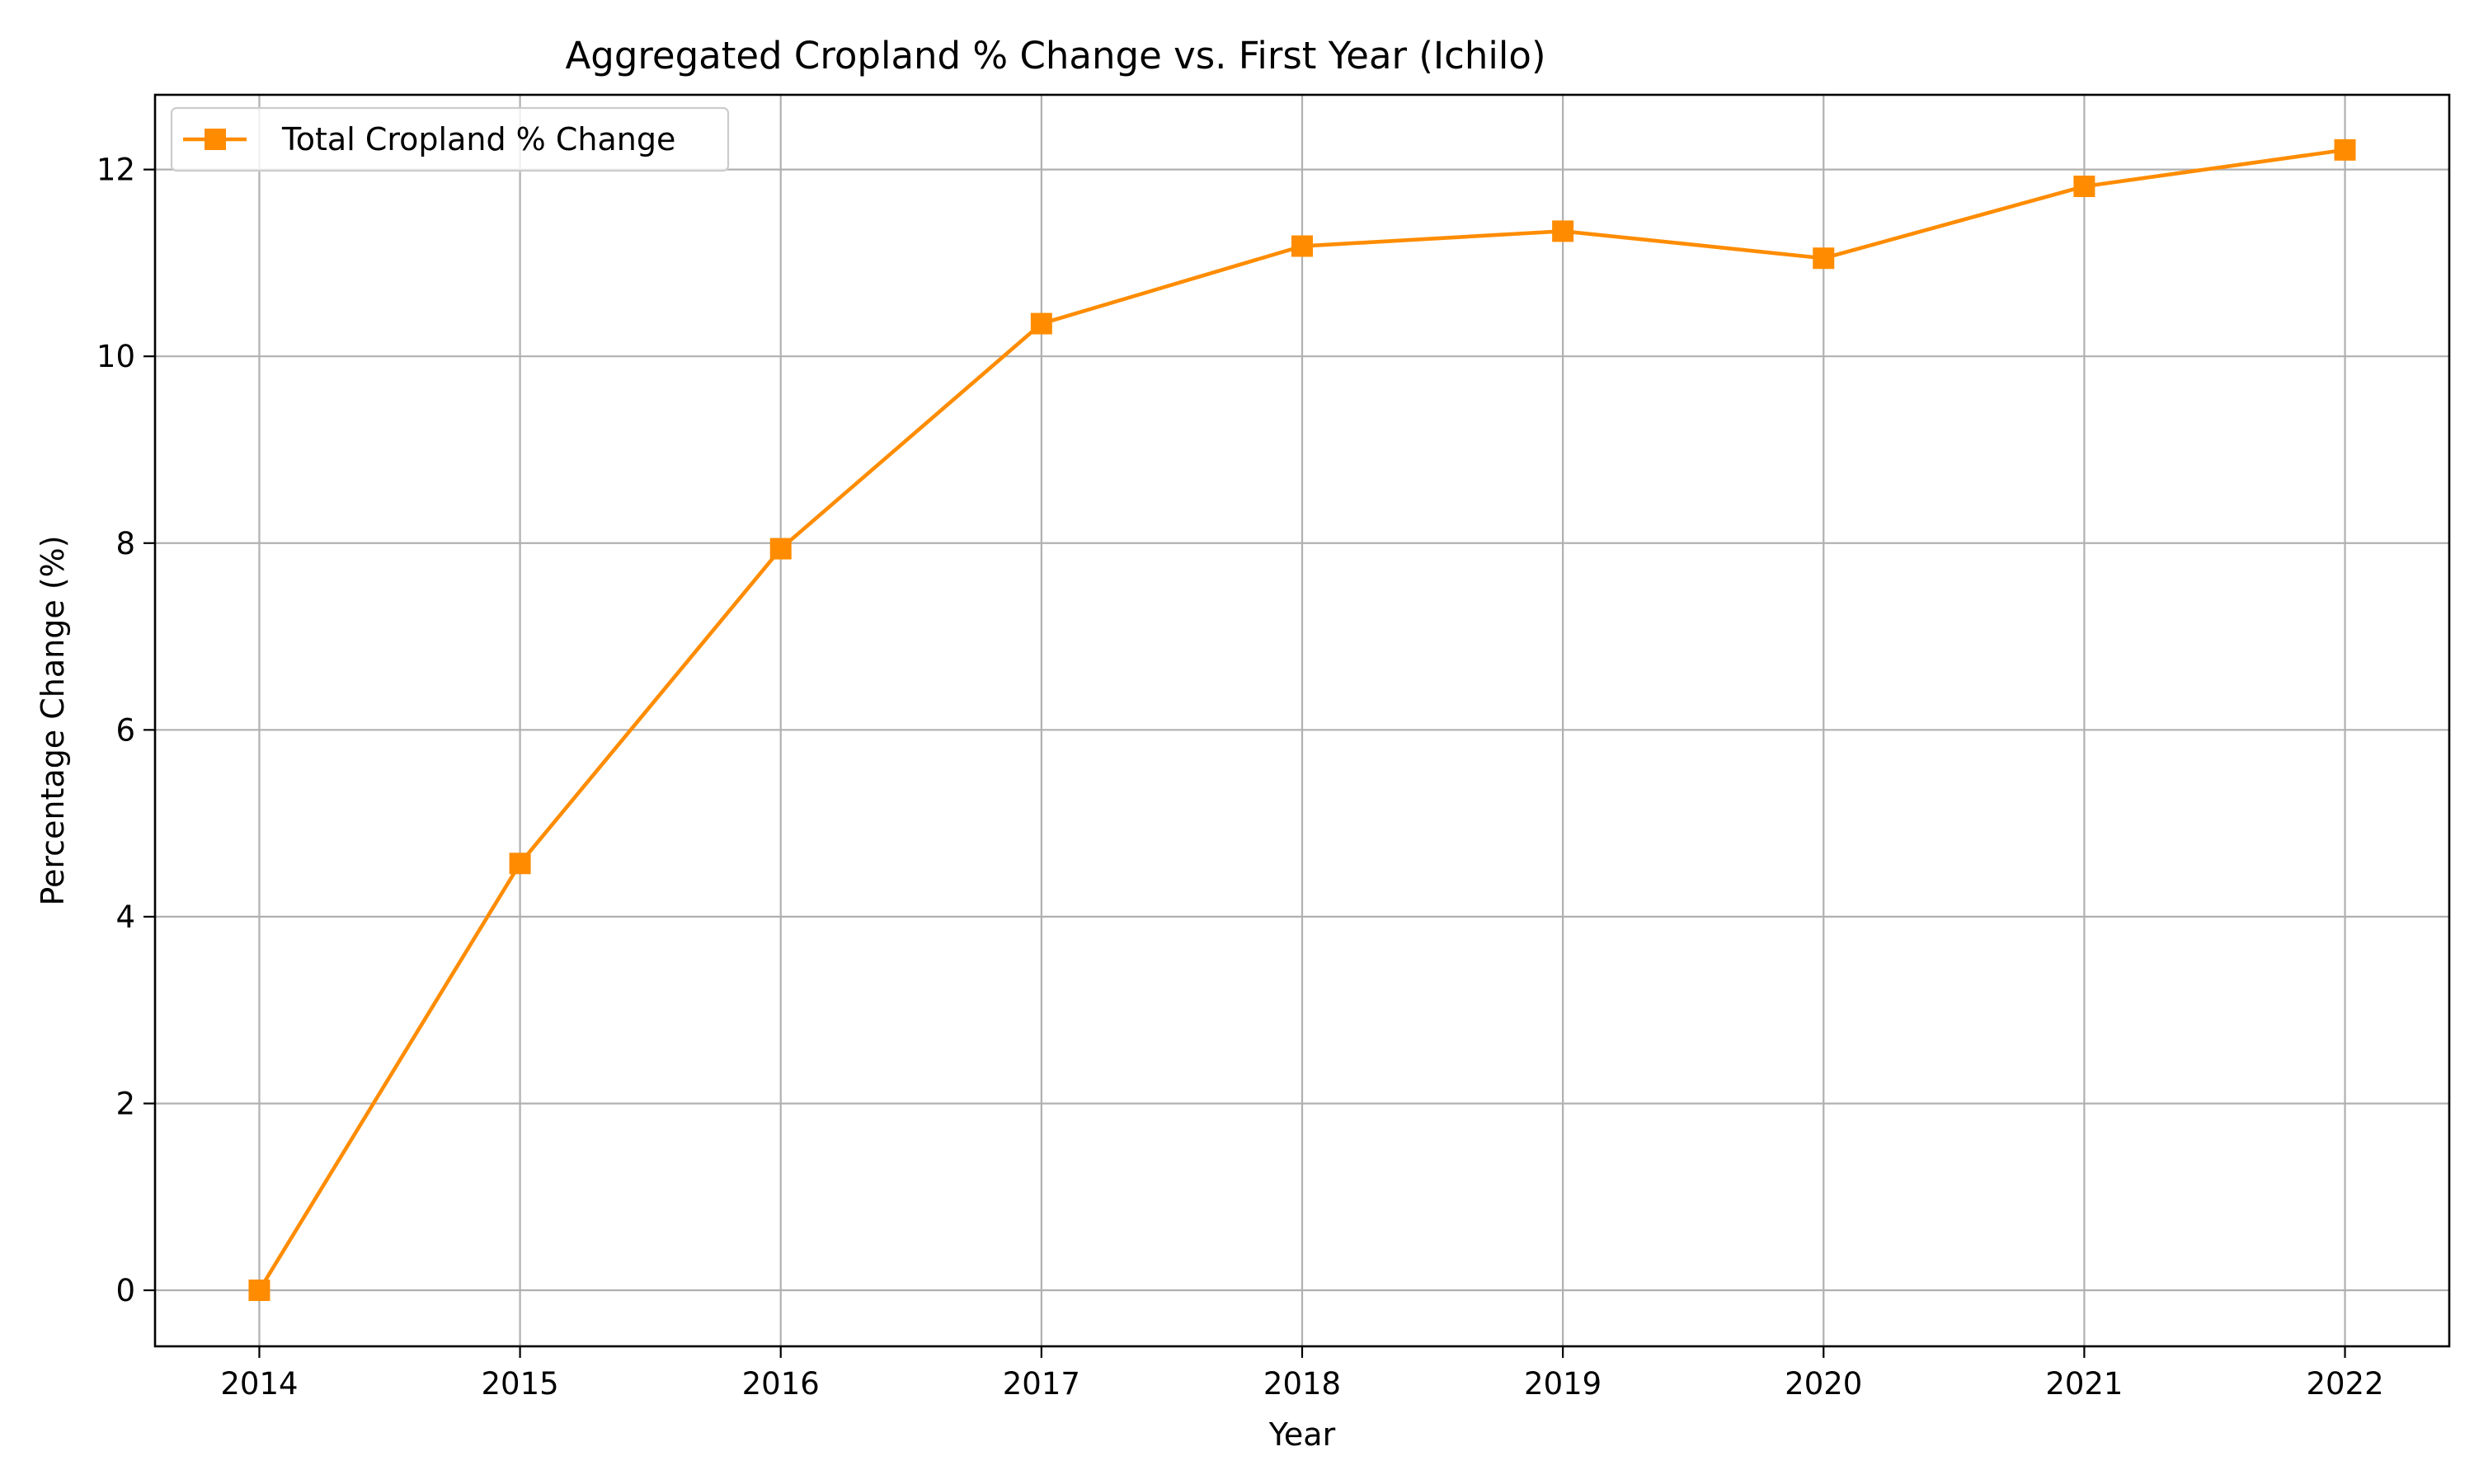 Image resolution: width=2474 pixels, height=1484 pixels. I want to click on x-tick-label: 2018, so click(1302, 1384).